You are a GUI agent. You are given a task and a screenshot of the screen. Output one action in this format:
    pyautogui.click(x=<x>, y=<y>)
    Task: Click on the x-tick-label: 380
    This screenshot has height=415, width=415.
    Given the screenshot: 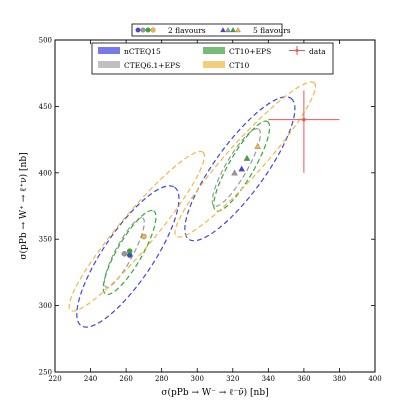 What is the action you would take?
    pyautogui.click(x=339, y=379)
    